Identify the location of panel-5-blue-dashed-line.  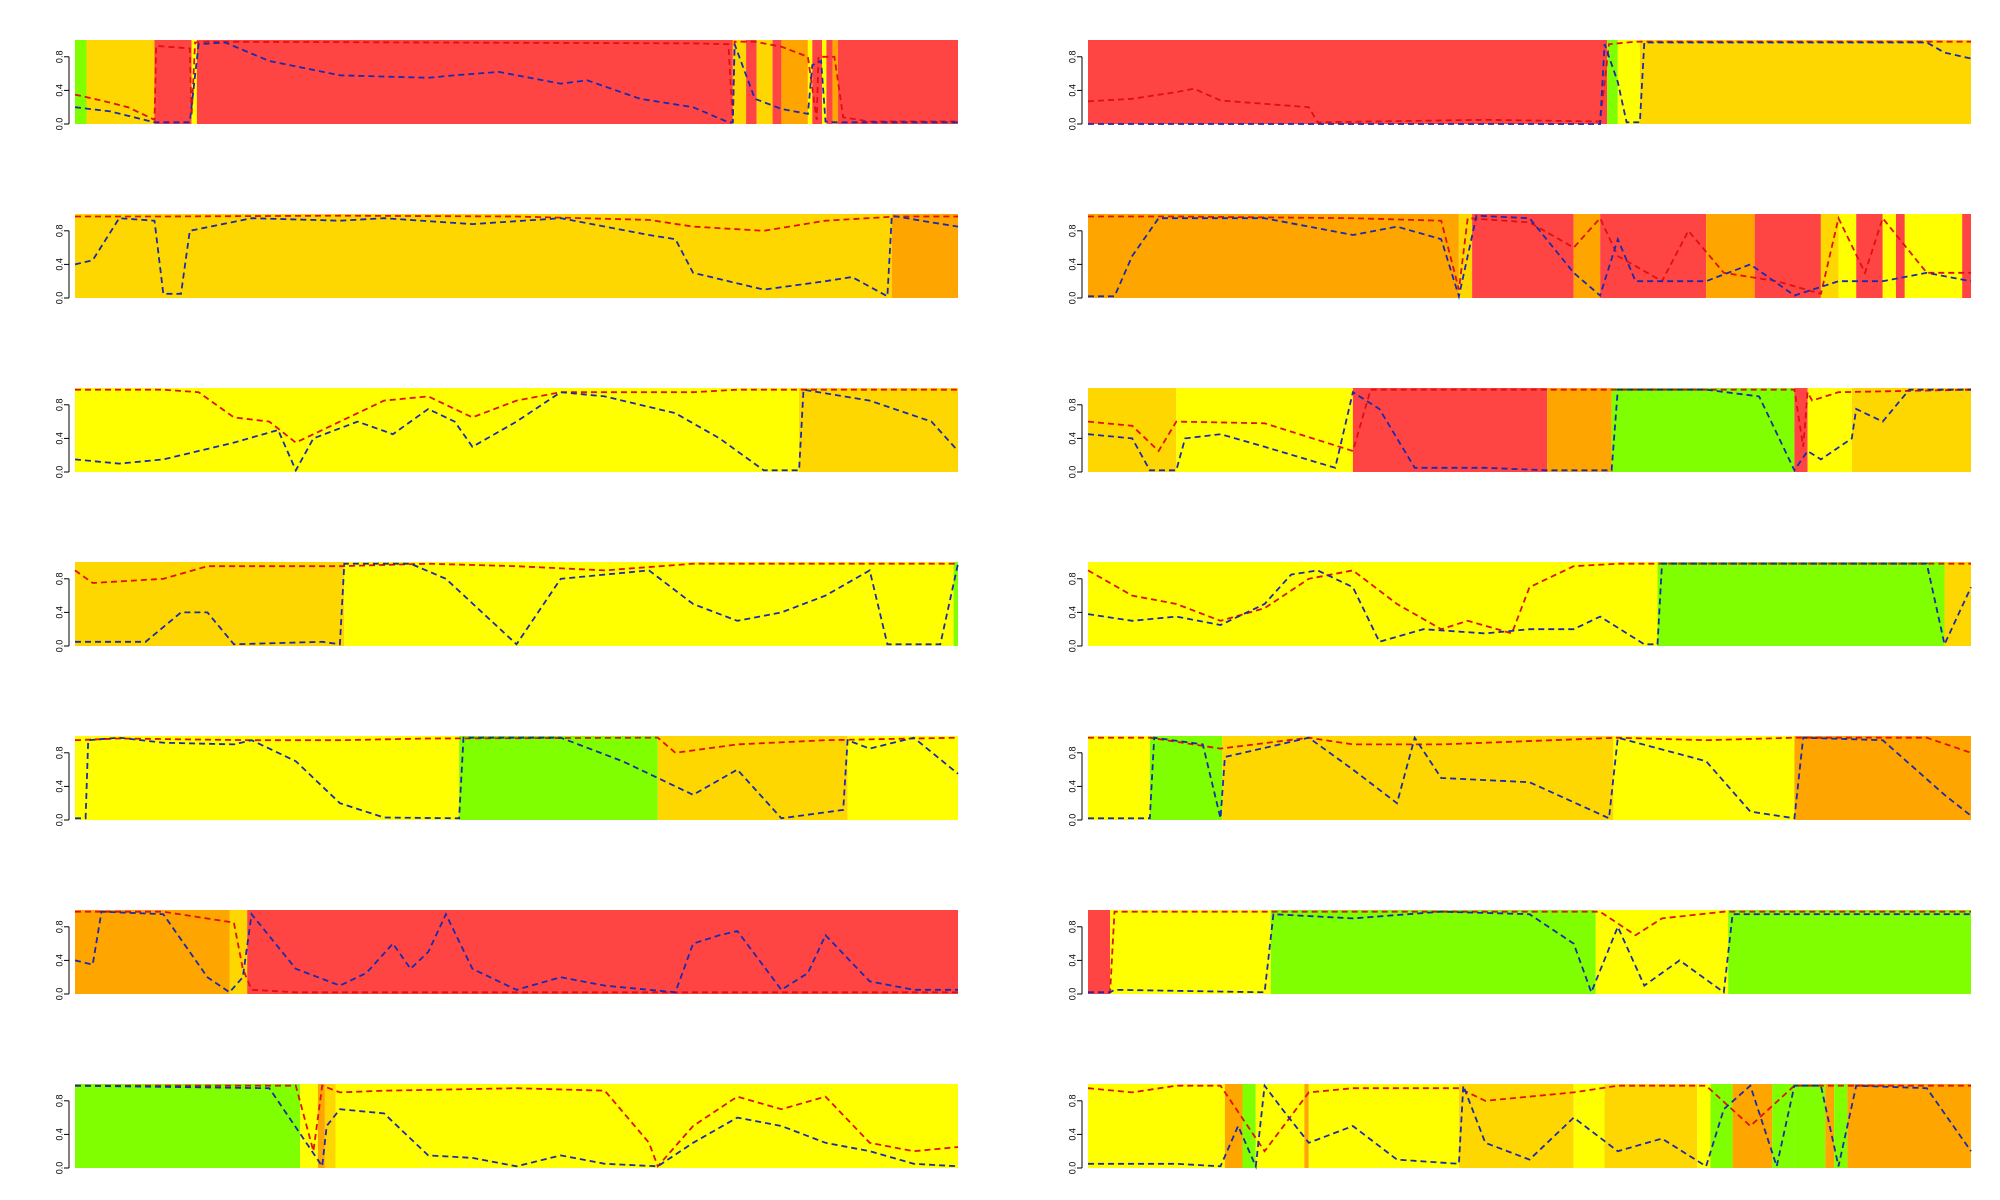
(516, 430).